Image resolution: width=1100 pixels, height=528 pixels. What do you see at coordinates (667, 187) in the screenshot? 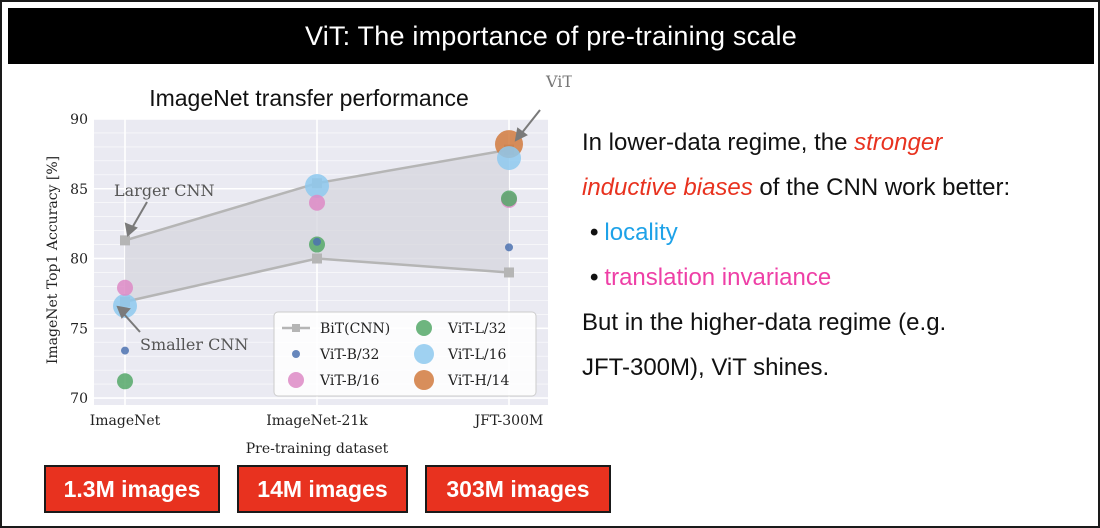
I see `inductive-biases-emphasis: inductive biases` at bounding box center [667, 187].